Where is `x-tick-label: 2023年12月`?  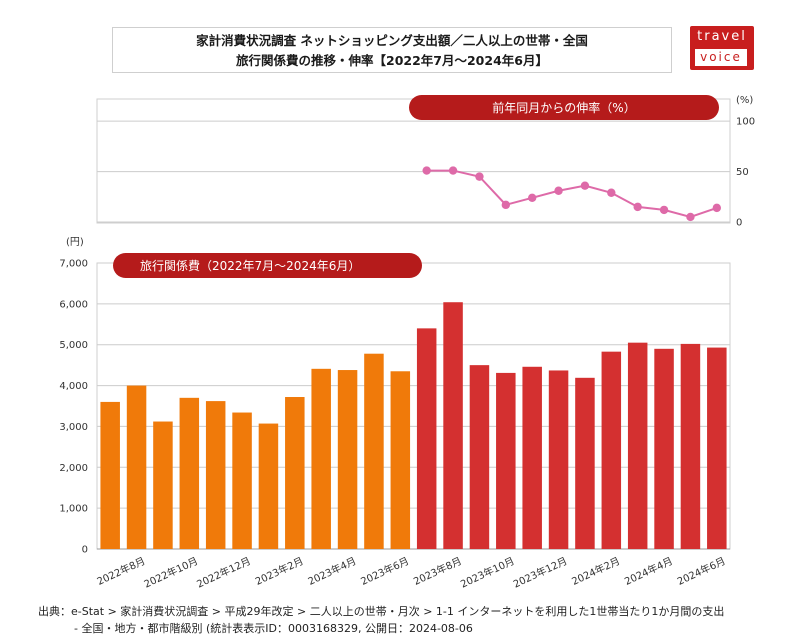 x-tick-label: 2023年12月 is located at coordinates (540, 572).